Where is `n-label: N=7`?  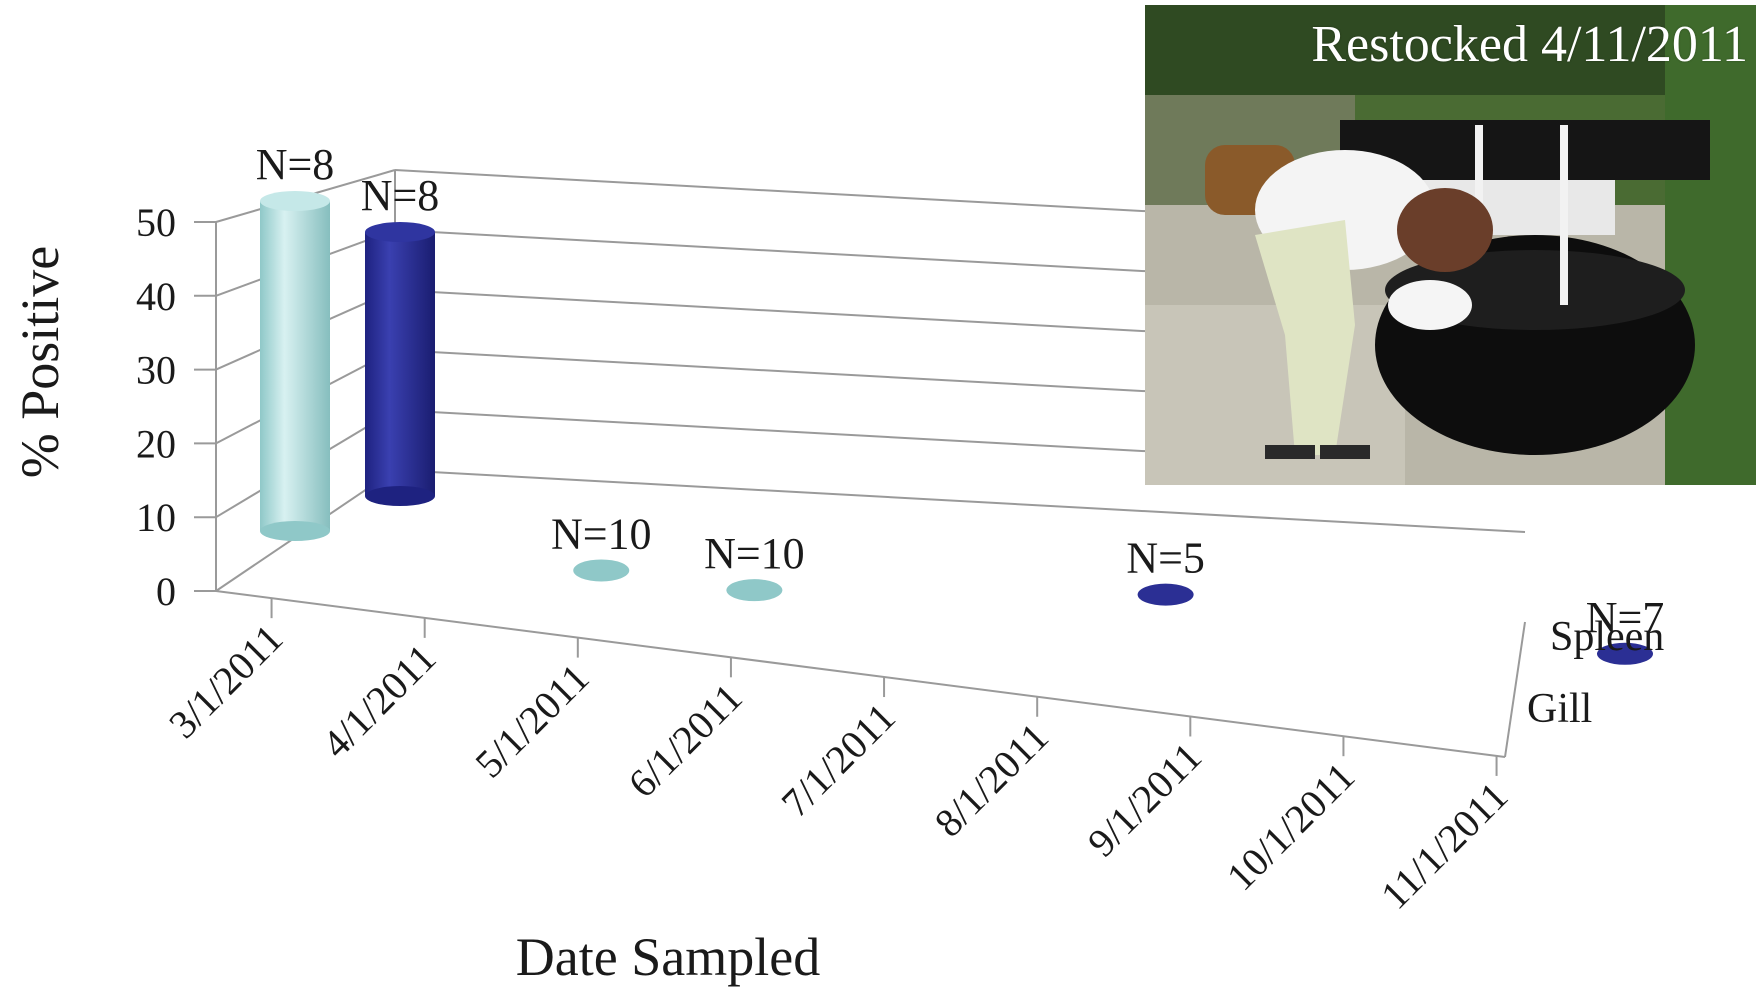 n-label: N=7 is located at coordinates (1625, 617).